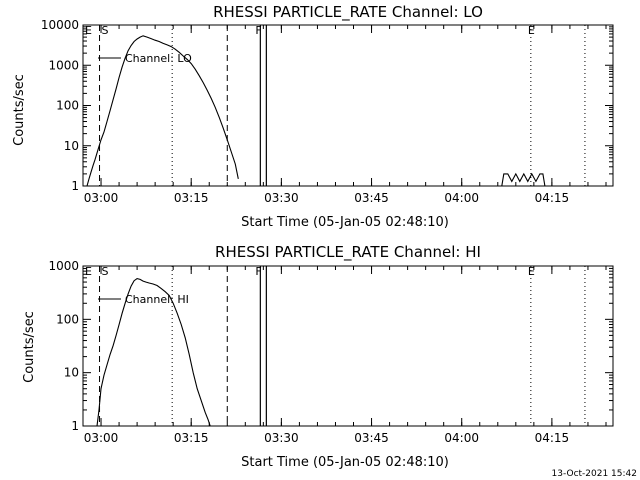 This screenshot has width=640, height=480. I want to click on x-tick-label-lo: 03:30, so click(281, 198).